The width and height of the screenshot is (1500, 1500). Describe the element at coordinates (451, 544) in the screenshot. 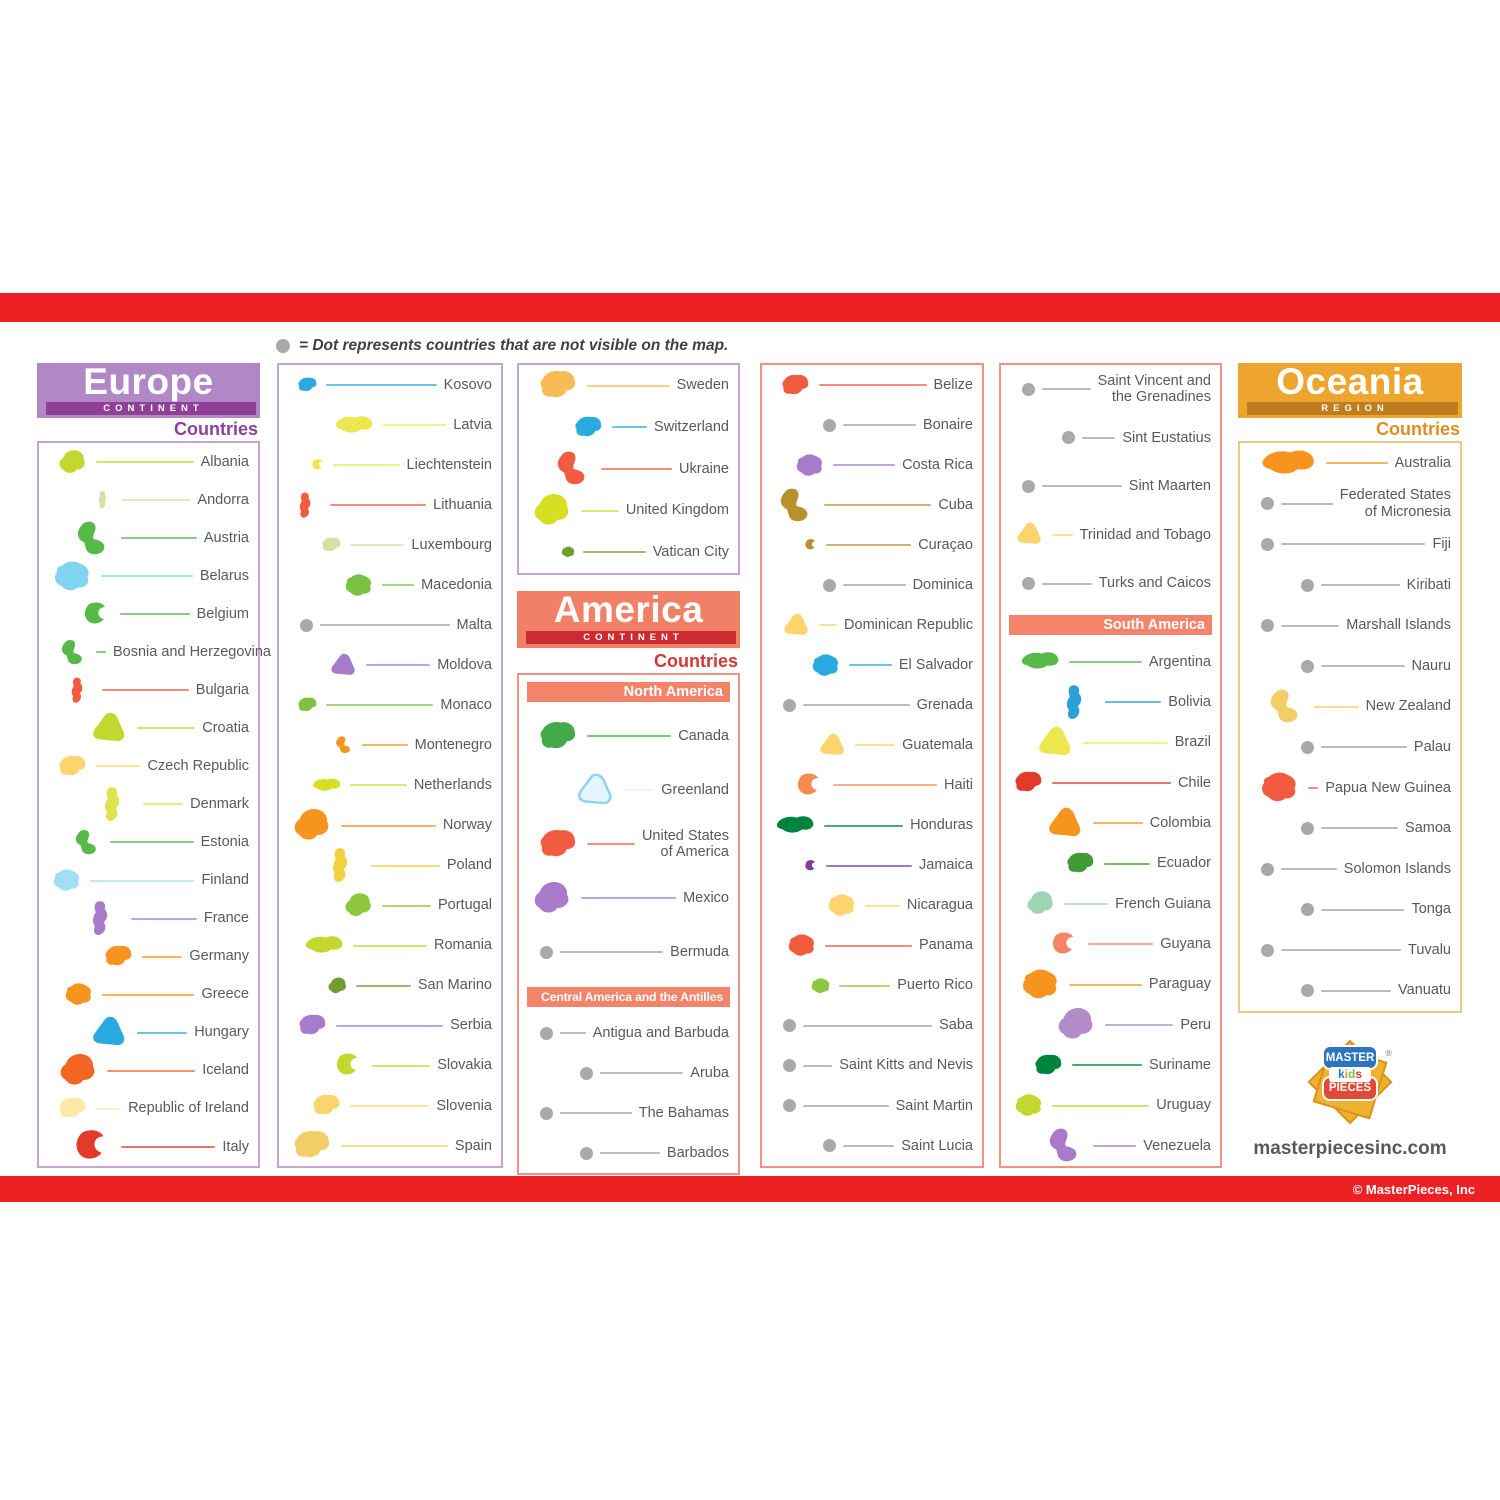

I see `country-label: Luxembourg` at that location.